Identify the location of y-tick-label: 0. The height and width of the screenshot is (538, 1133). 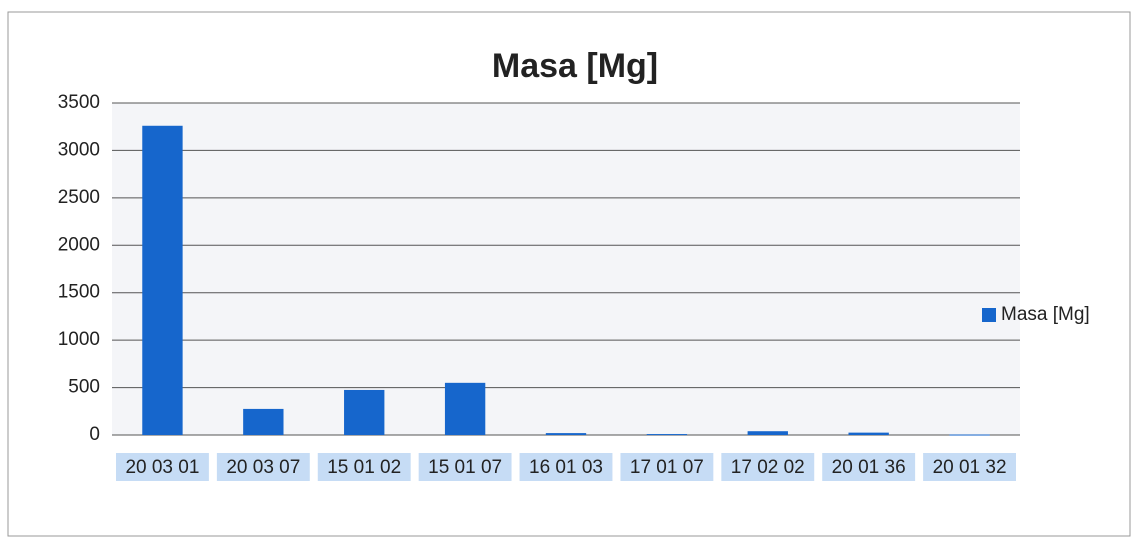
(94, 434).